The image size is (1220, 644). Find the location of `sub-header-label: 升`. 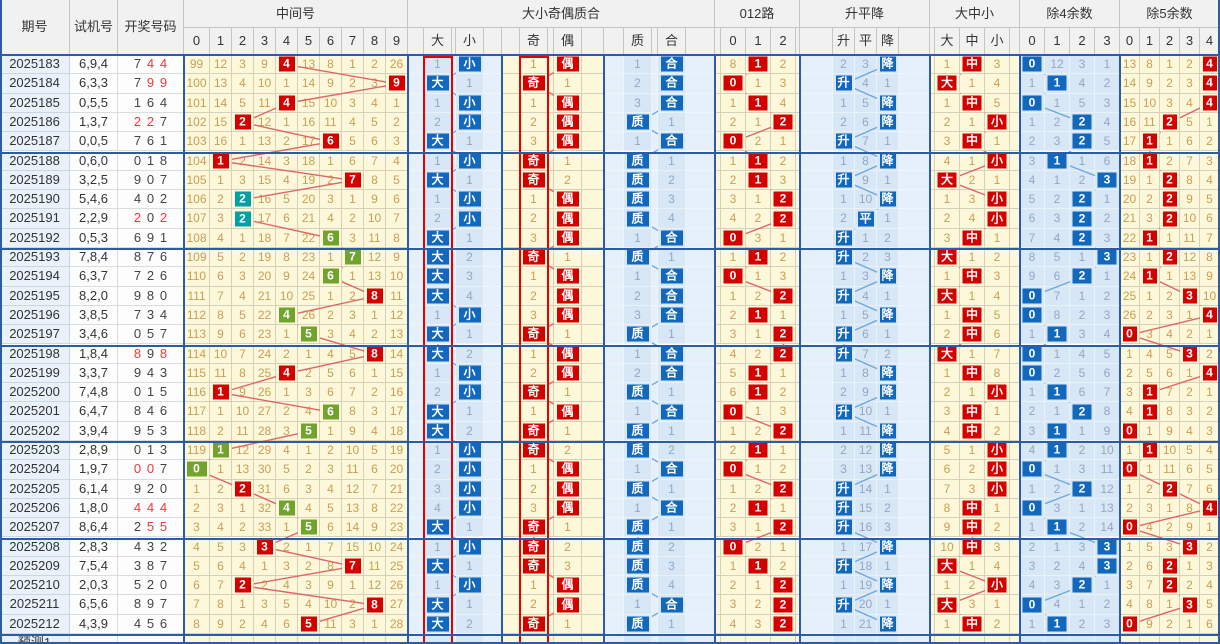

sub-header-label: 升 is located at coordinates (844, 41).